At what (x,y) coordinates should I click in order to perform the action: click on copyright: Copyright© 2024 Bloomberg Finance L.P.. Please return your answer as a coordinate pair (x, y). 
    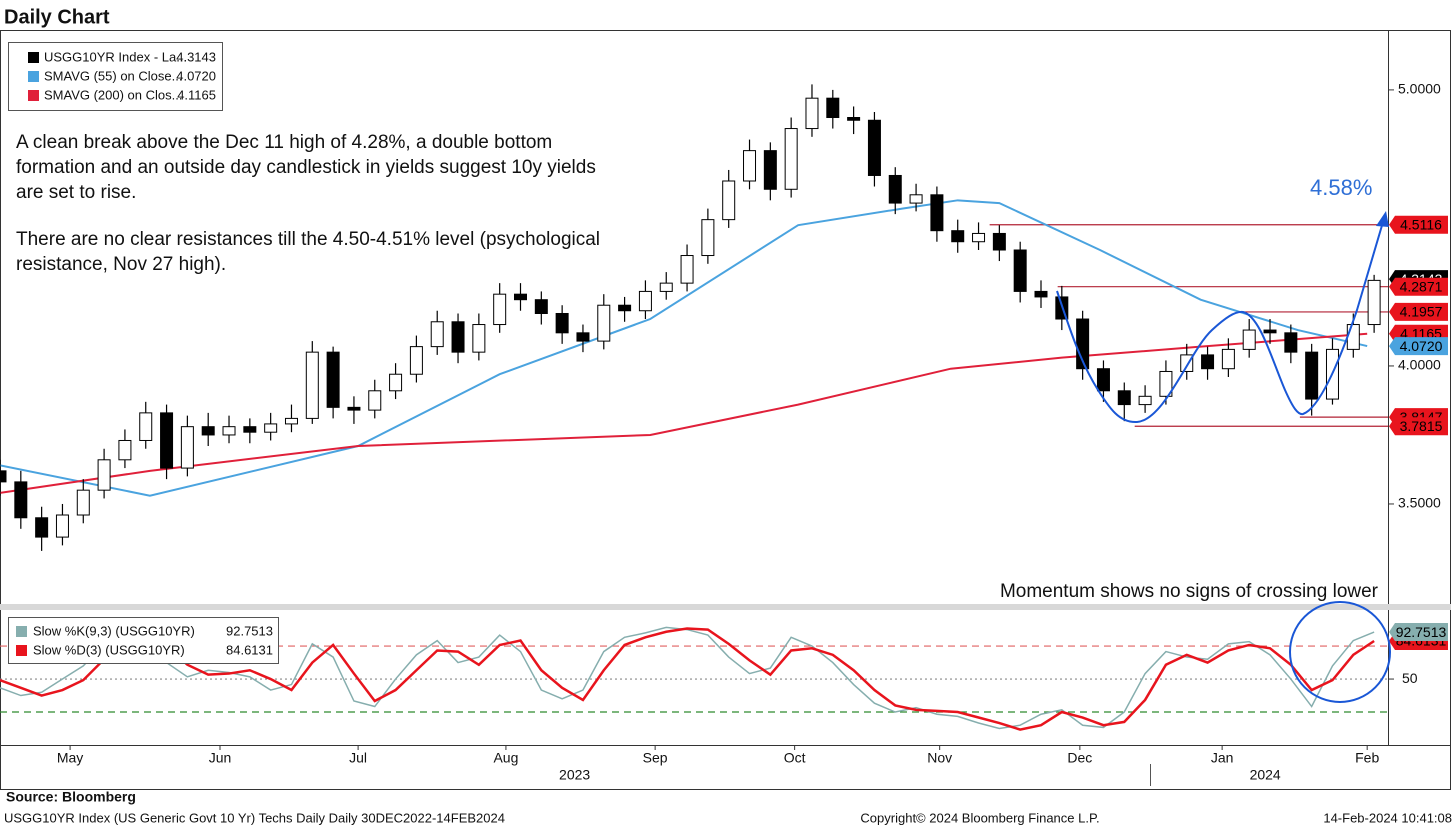
    Looking at the image, I should click on (979, 817).